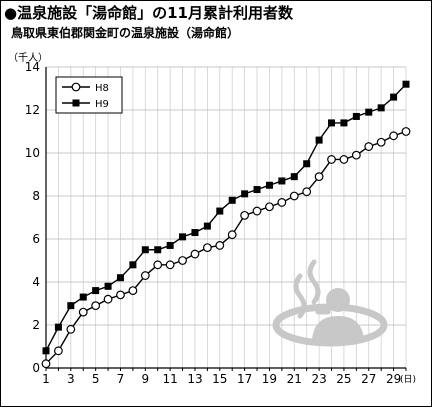  I want to click on legend-label-H8: H8, so click(102, 88).